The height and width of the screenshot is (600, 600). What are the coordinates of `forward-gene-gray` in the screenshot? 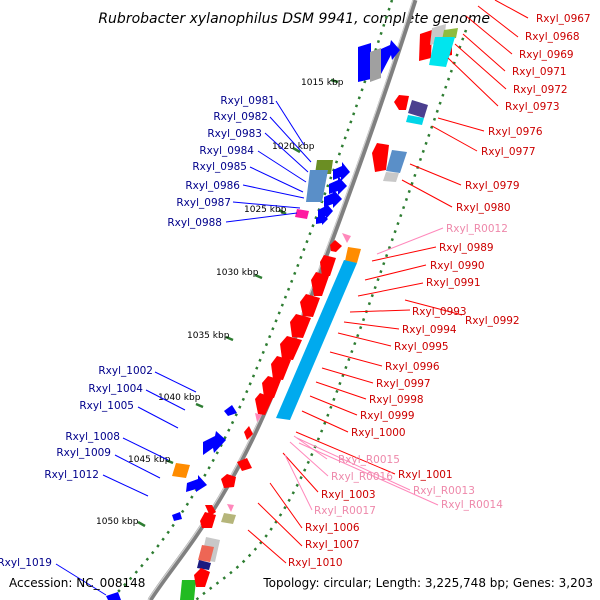 It's located at (375, 65).